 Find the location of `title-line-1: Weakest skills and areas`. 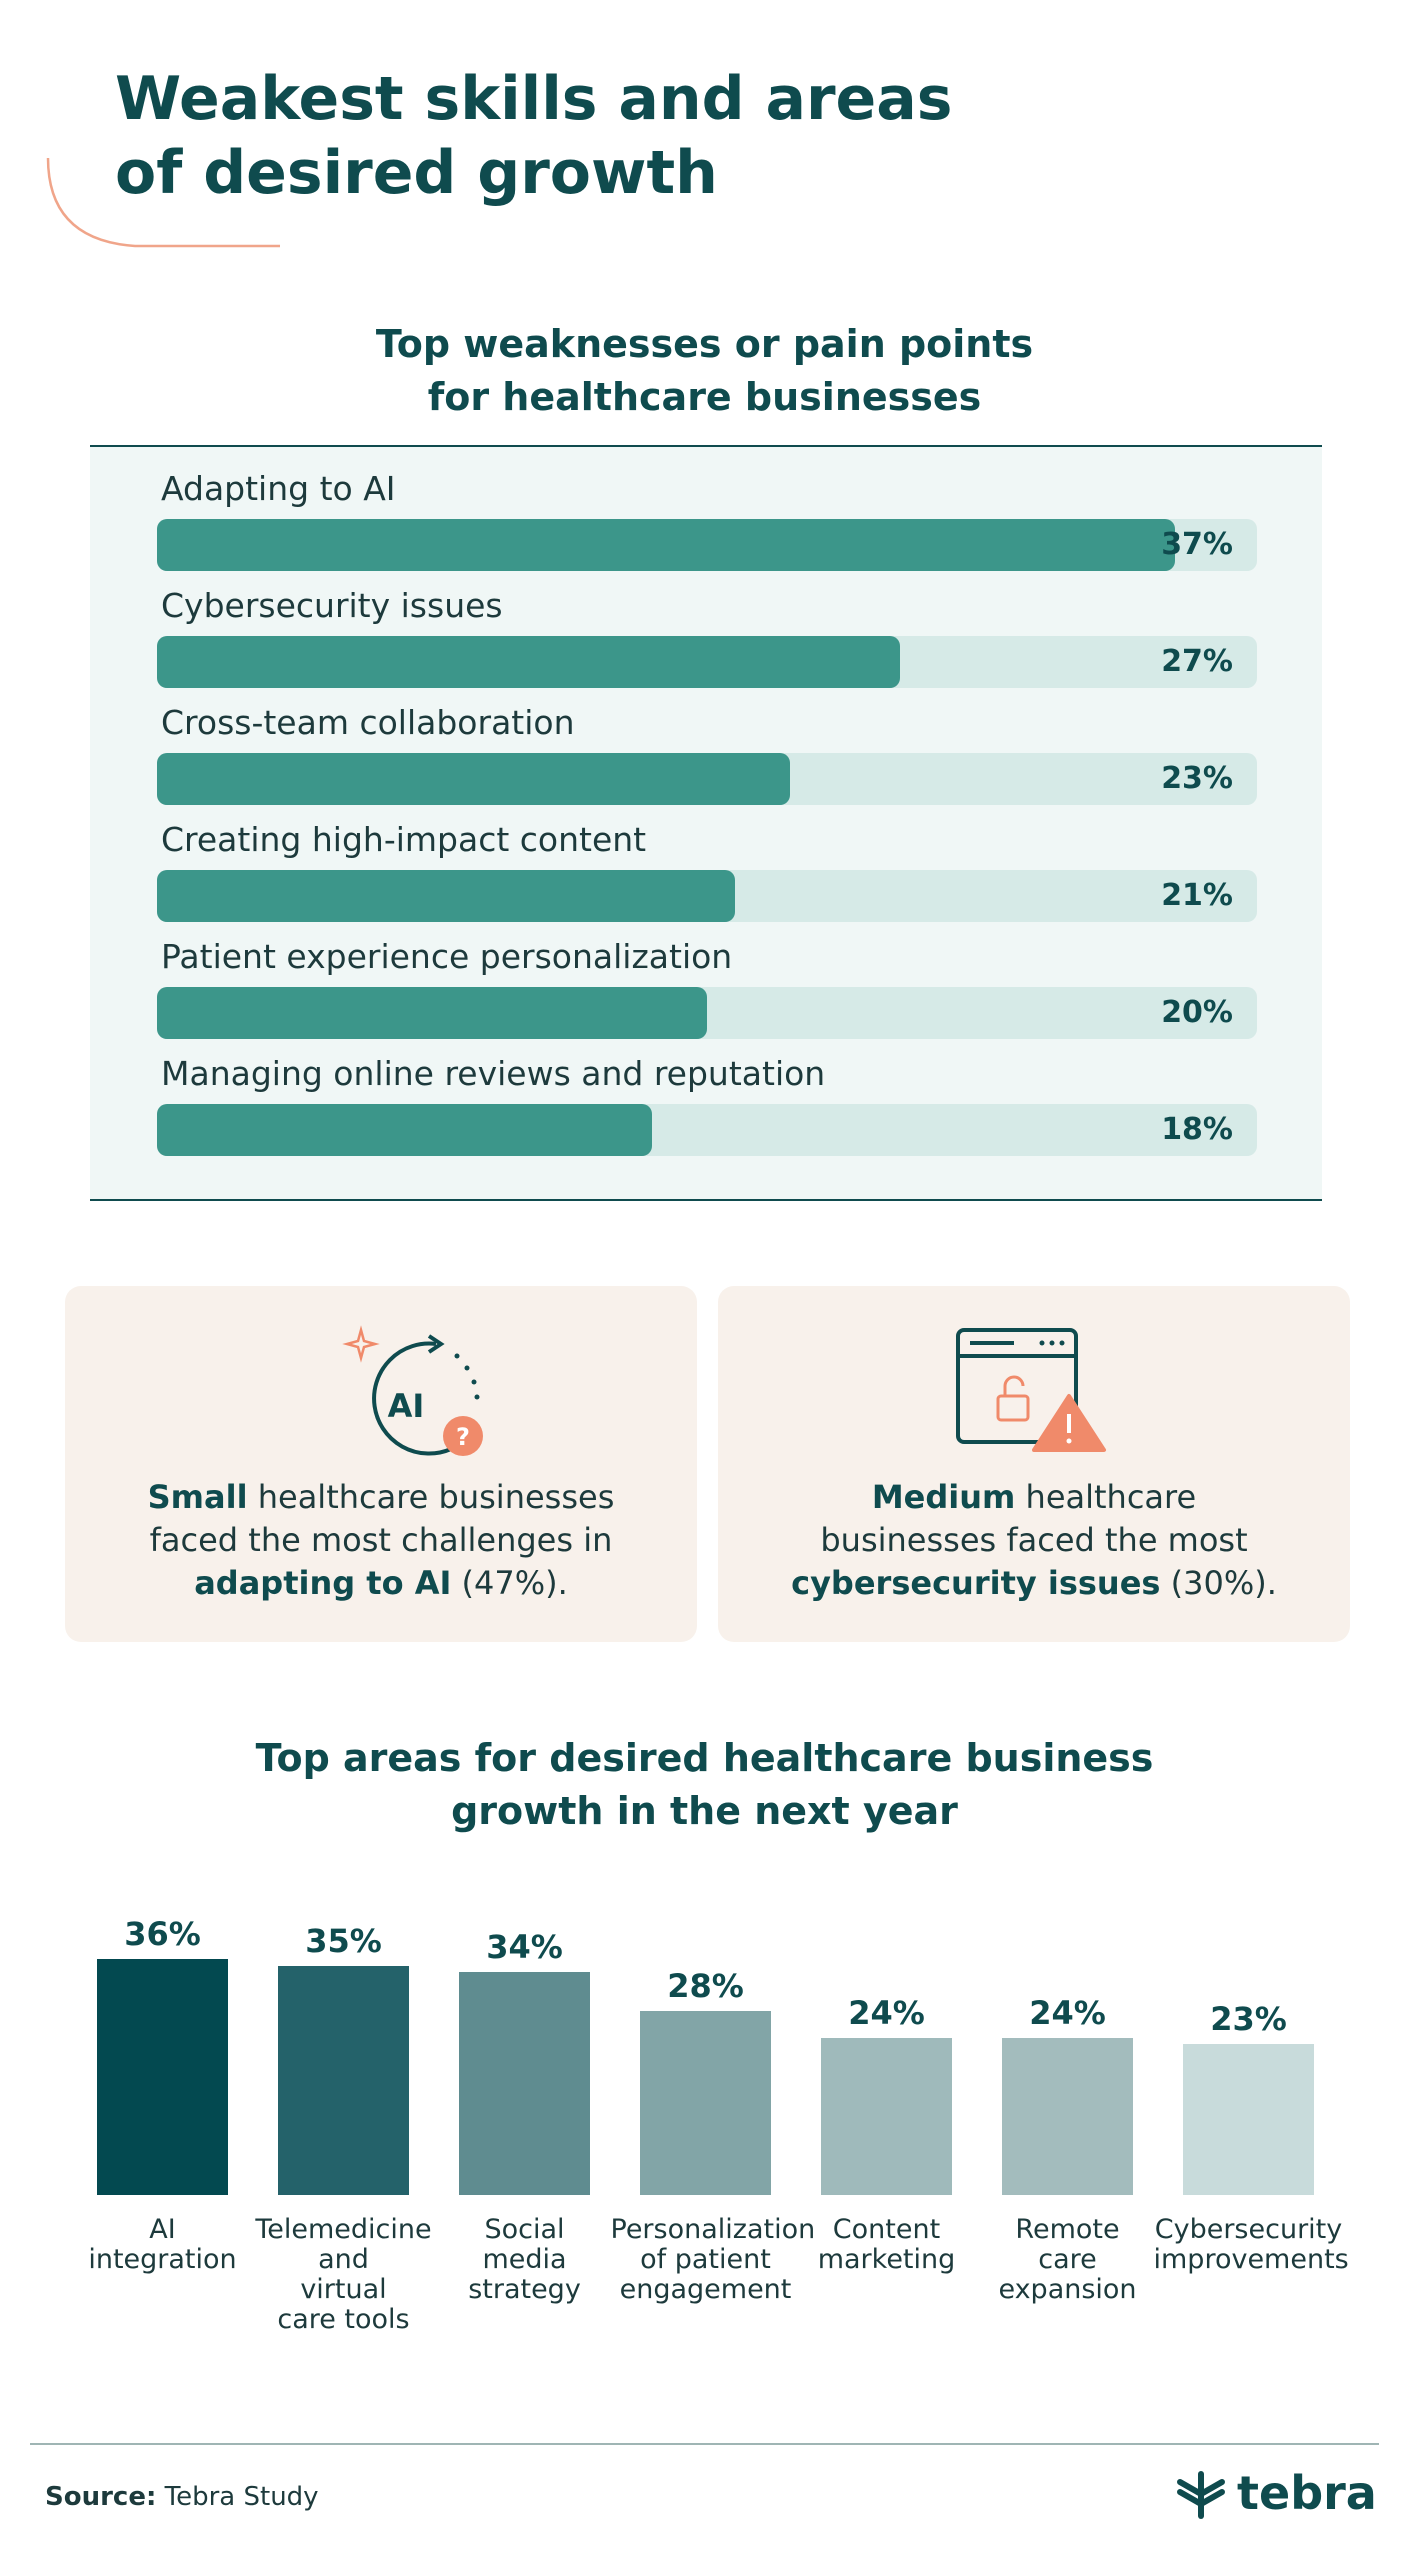

title-line-1: Weakest skills and areas is located at coordinates (534, 99).